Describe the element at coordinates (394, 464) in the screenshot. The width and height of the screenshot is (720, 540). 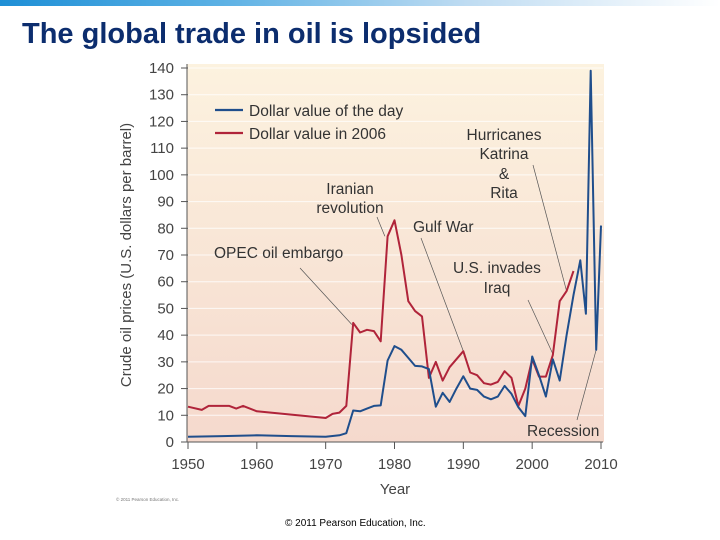
I see `x-tick-label: 1980` at that location.